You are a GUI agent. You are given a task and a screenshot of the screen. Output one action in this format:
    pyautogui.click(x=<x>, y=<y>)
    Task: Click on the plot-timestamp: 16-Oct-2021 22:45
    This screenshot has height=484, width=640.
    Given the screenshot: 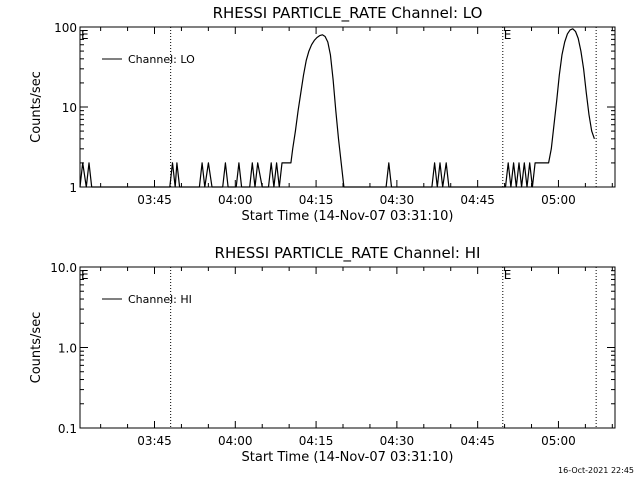 What is the action you would take?
    pyautogui.click(x=596, y=470)
    